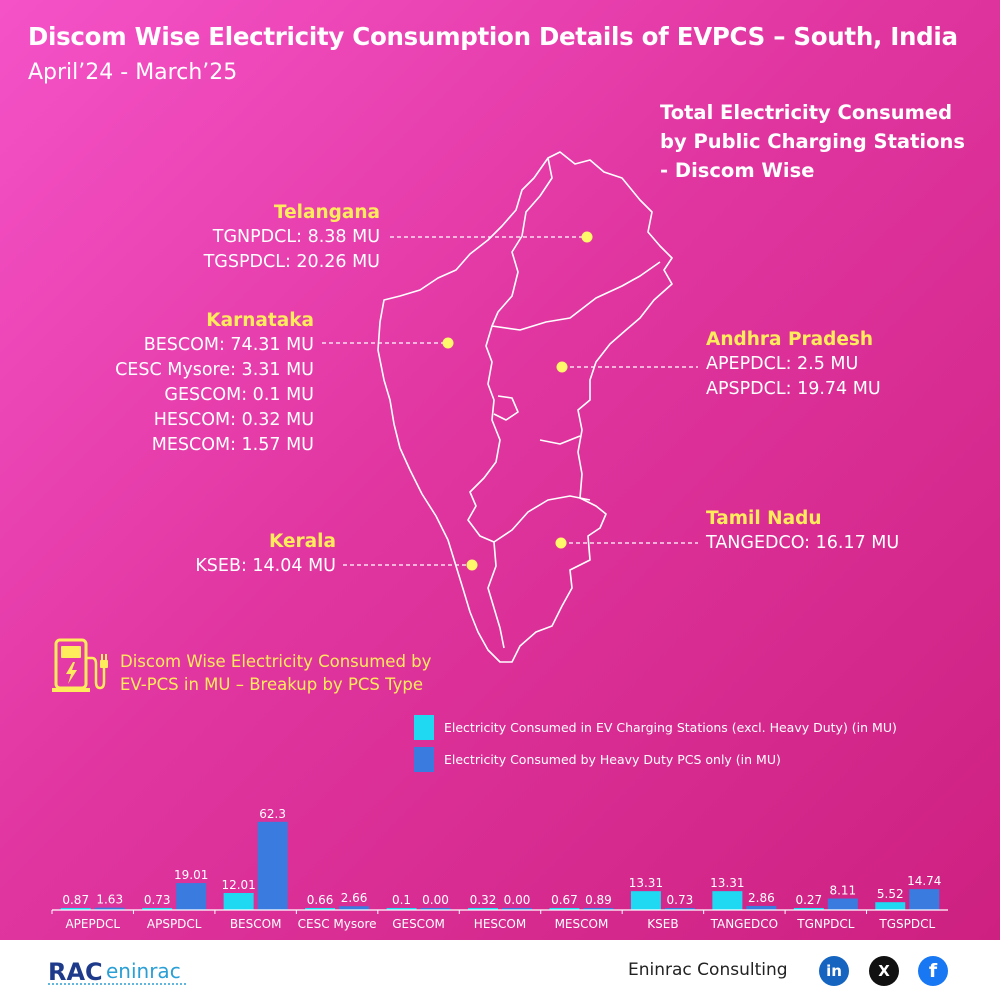 This screenshot has width=1000, height=1000. I want to click on data-label: 62.3, so click(272, 814).